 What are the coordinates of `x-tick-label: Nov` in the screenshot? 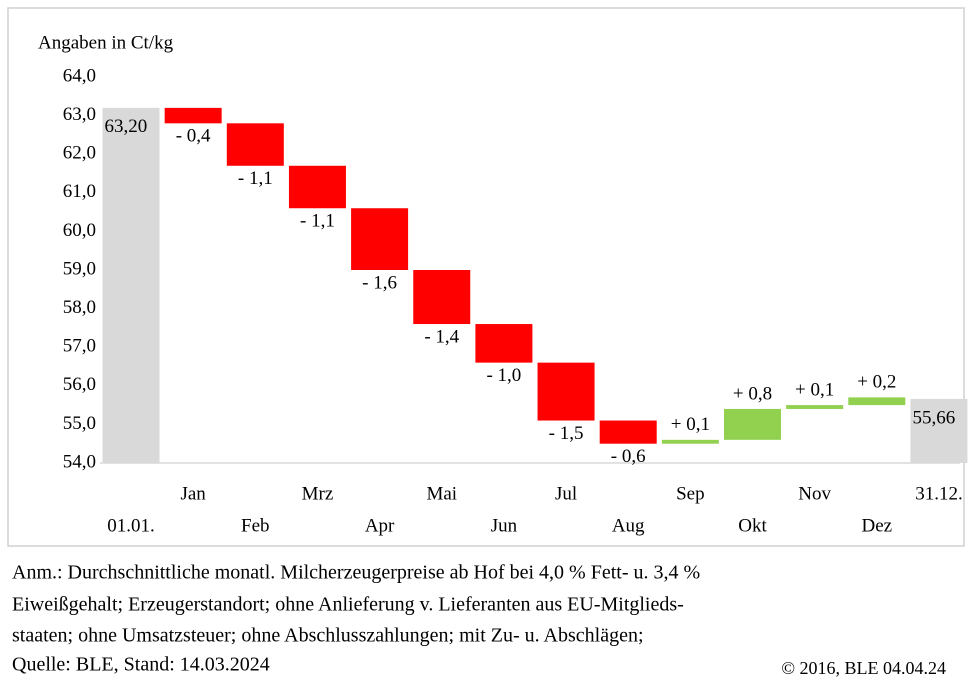 It's located at (814, 493).